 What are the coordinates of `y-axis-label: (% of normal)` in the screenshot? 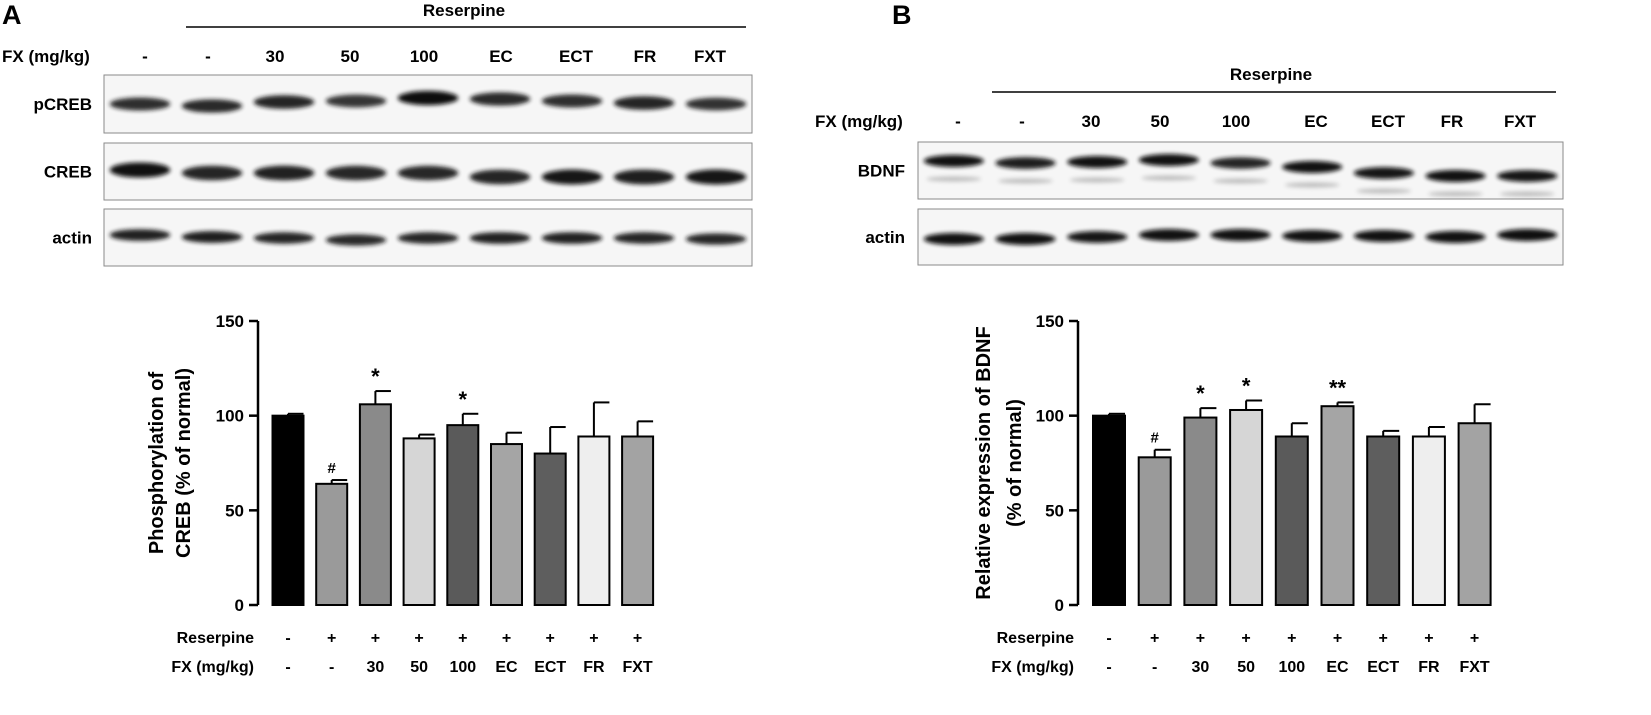 It's located at (1015, 463).